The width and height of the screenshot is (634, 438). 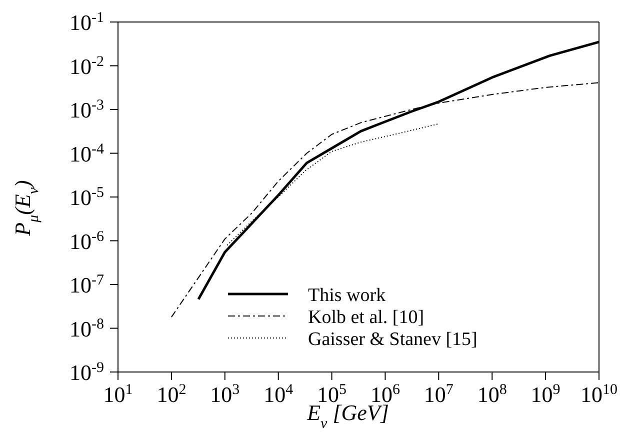 What do you see at coordinates (439, 394) in the screenshot?
I see `x-tick-label: 10$^{7}$` at bounding box center [439, 394].